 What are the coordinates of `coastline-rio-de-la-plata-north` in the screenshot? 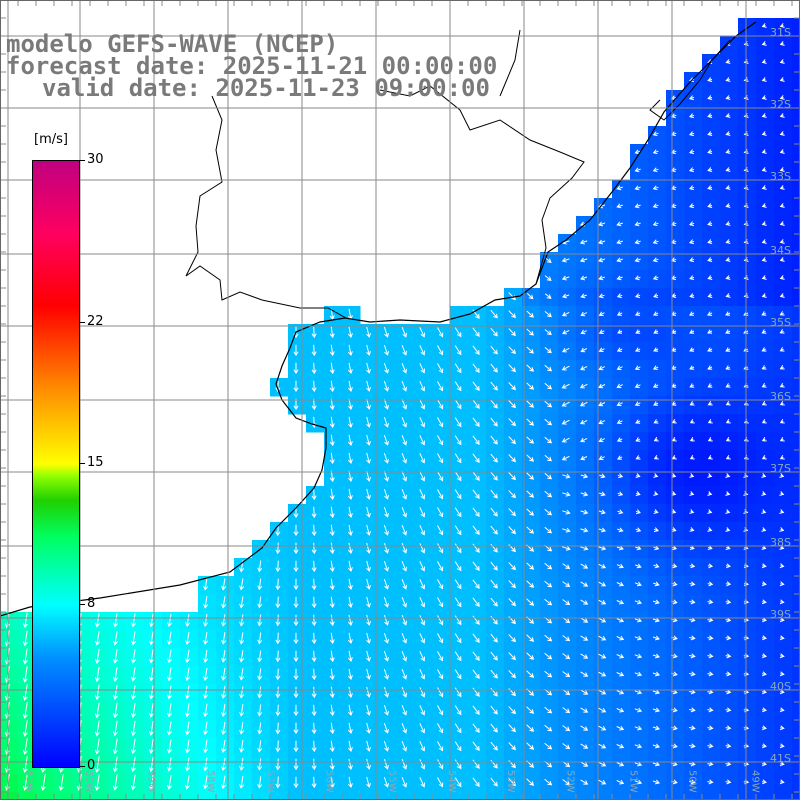 It's located at (266, 292).